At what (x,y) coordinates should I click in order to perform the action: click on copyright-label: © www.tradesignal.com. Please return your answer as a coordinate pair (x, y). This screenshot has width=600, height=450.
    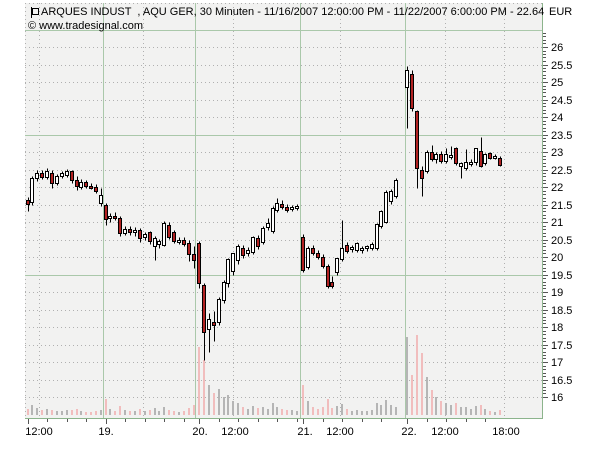
    Looking at the image, I should click on (86, 26).